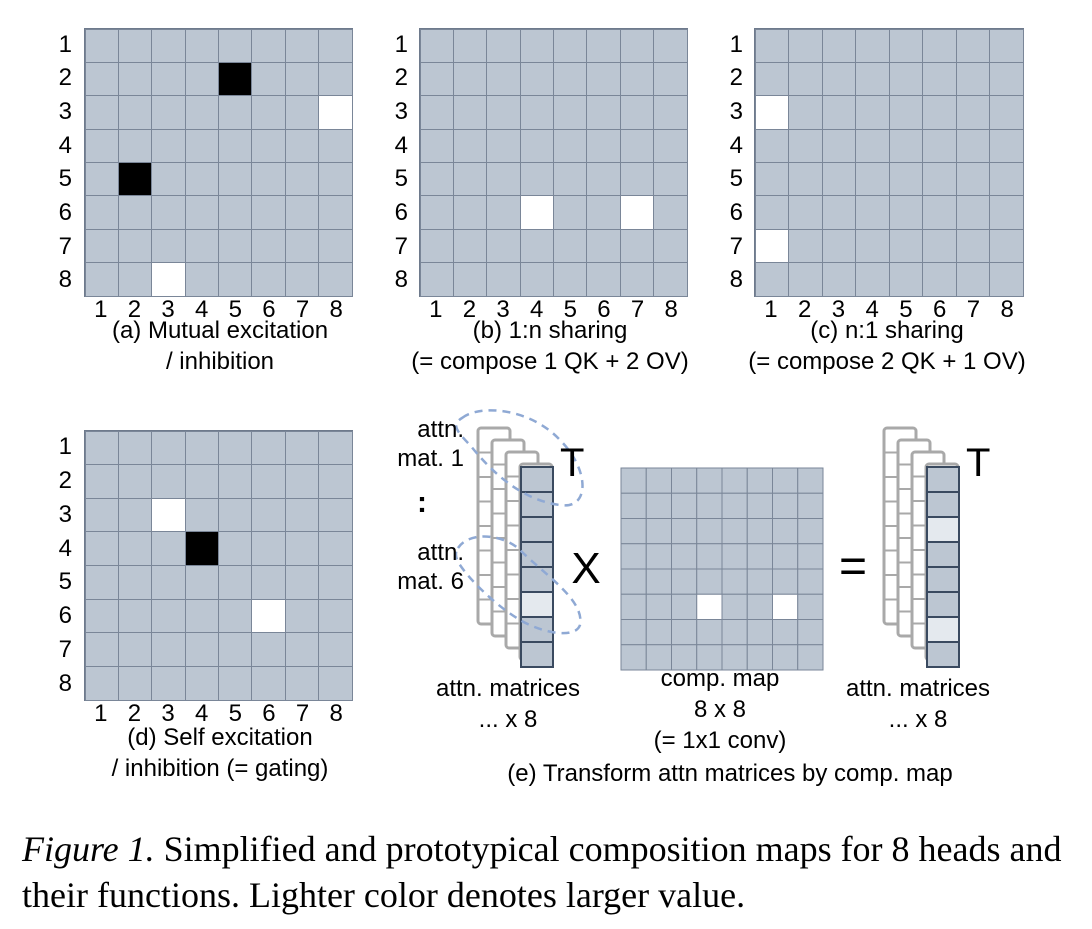 This screenshot has height=929, width=1092. What do you see at coordinates (853, 566) in the screenshot?
I see `equals-symbol: =` at bounding box center [853, 566].